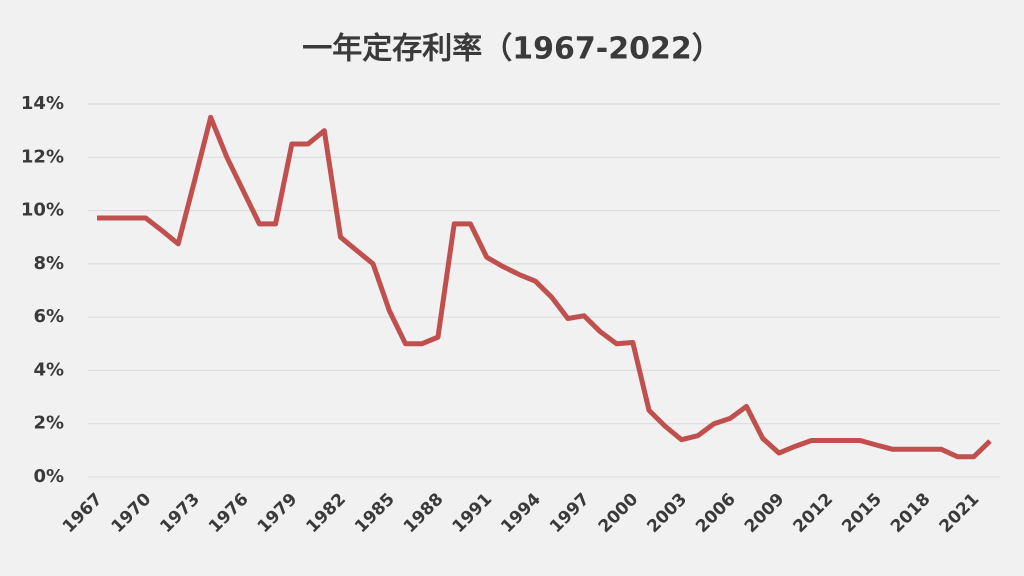 This screenshot has height=576, width=1024. Describe the element at coordinates (511, 49) in the screenshot. I see `chart-title: 一年定存利率（1967-2022）` at that location.